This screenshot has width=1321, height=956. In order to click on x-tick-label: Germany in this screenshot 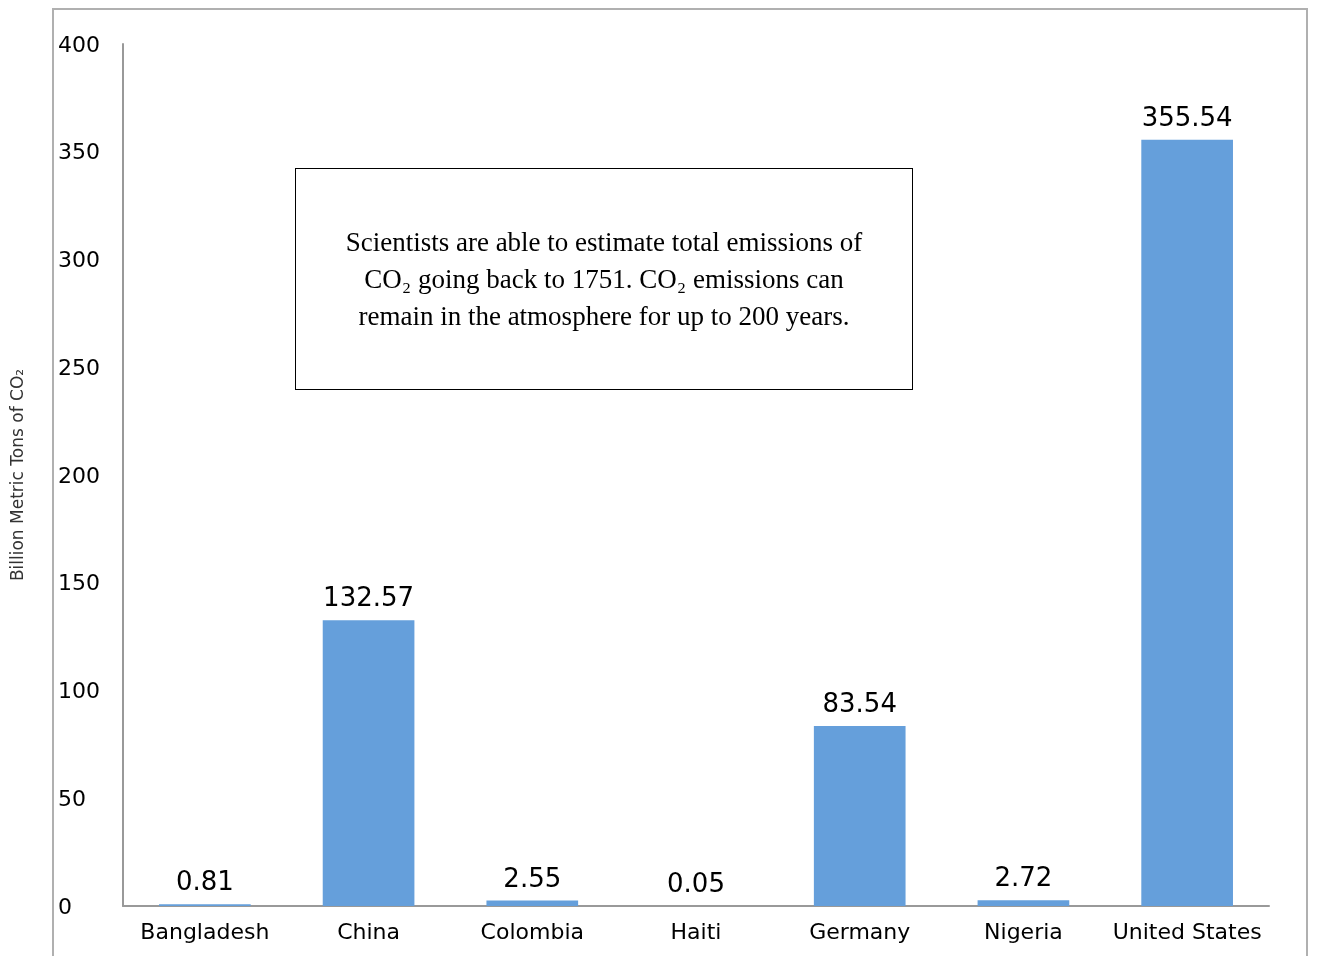, I will do `click(860, 931)`.